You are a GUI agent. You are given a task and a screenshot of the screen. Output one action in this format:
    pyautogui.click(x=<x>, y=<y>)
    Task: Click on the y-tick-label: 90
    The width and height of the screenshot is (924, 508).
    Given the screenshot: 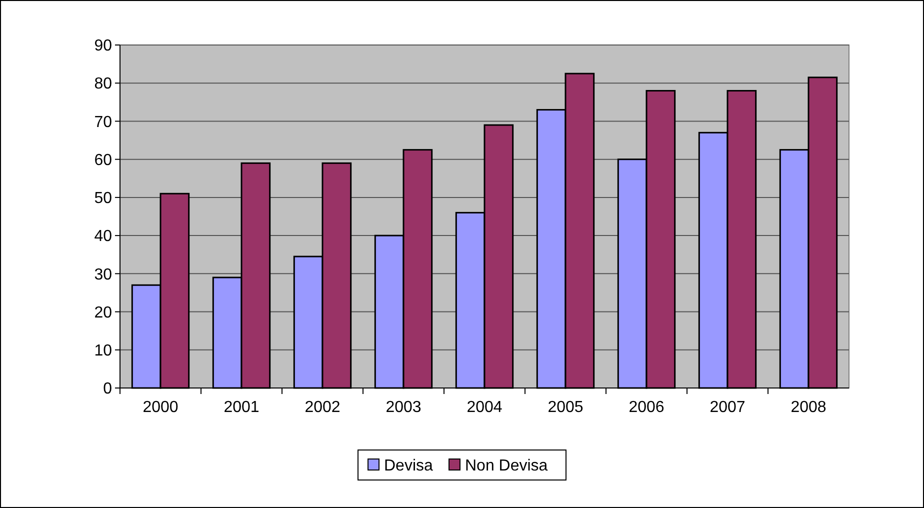 What is the action you would take?
    pyautogui.click(x=103, y=46)
    